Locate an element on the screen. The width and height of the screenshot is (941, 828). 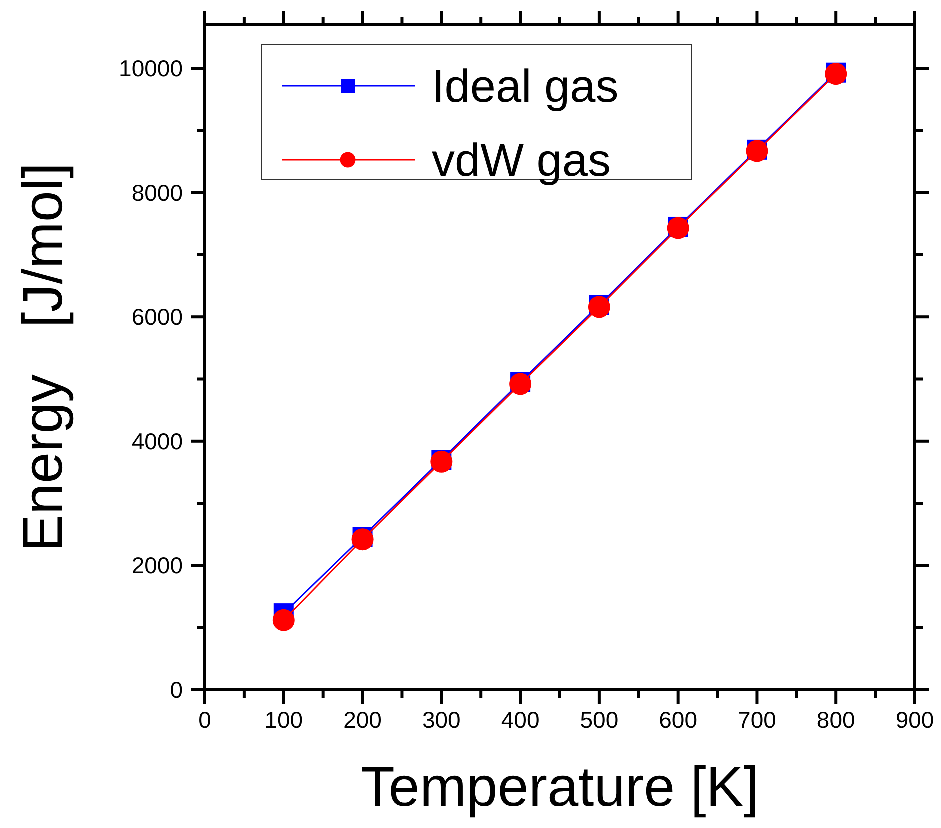
x-tick-label: 300 is located at coordinates (441, 720).